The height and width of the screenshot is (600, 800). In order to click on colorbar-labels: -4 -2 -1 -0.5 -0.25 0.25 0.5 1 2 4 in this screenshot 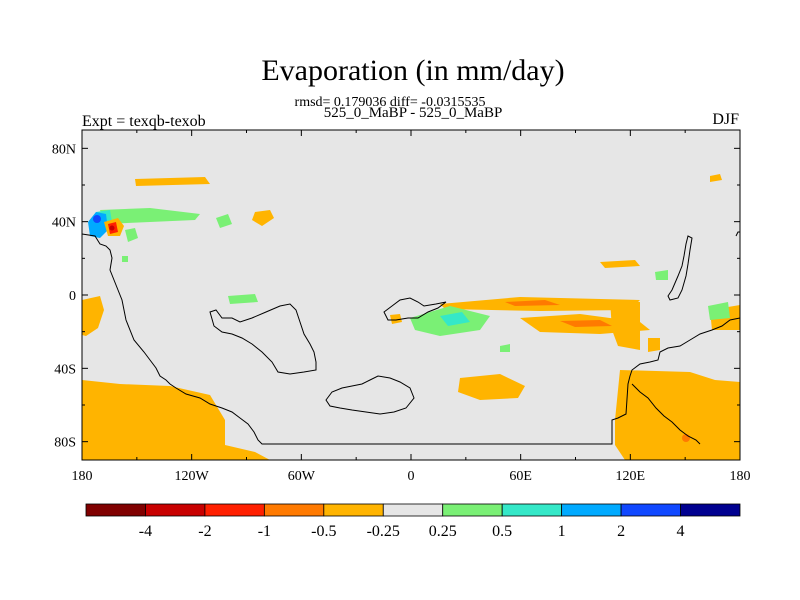, I will do `click(412, 531)`.